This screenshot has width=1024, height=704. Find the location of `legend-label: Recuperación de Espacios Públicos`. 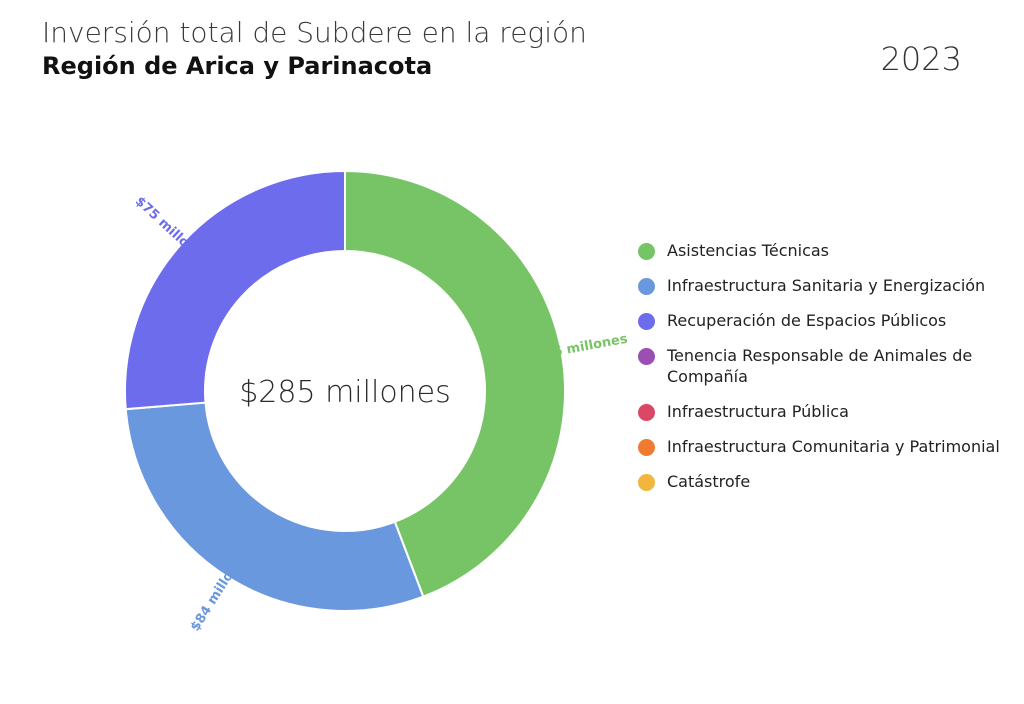

legend-label: Recuperación de Espacios Públicos is located at coordinates (807, 320).